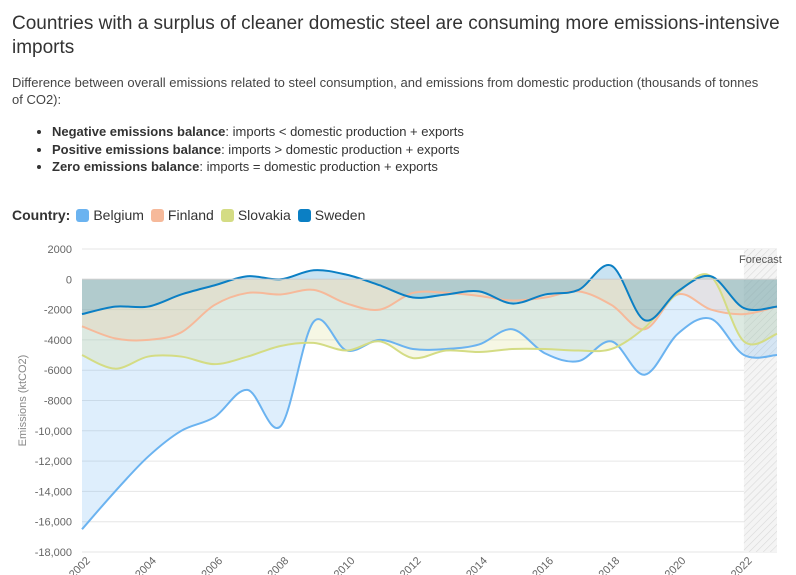 This screenshot has height=575, width=796. Describe the element at coordinates (58, 341) in the screenshot. I see `y-tick-label: -4000` at that location.